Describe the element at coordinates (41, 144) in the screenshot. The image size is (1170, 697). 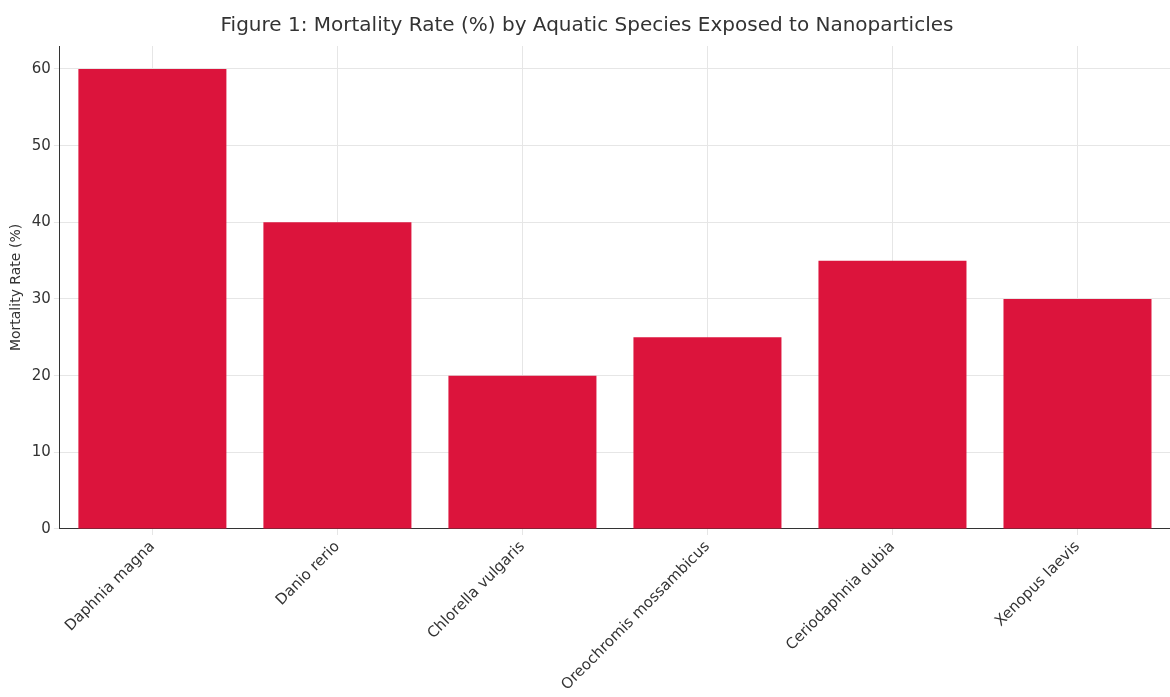
I see `y-tick-label: 50` at that location.